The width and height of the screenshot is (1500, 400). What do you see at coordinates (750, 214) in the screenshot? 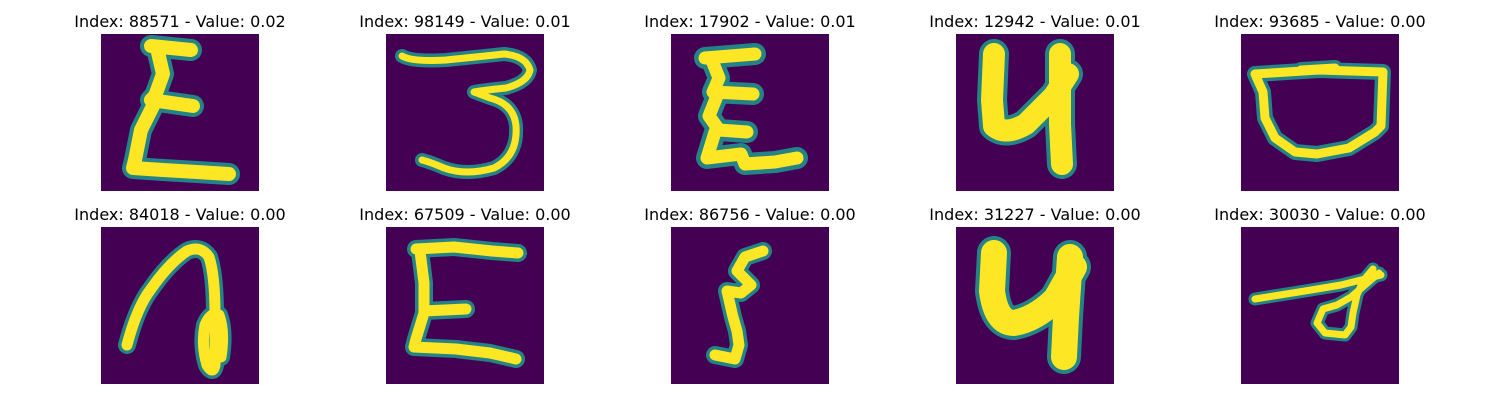
I see `panel-title: Index: 86756 - Value: 0.00` at bounding box center [750, 214].